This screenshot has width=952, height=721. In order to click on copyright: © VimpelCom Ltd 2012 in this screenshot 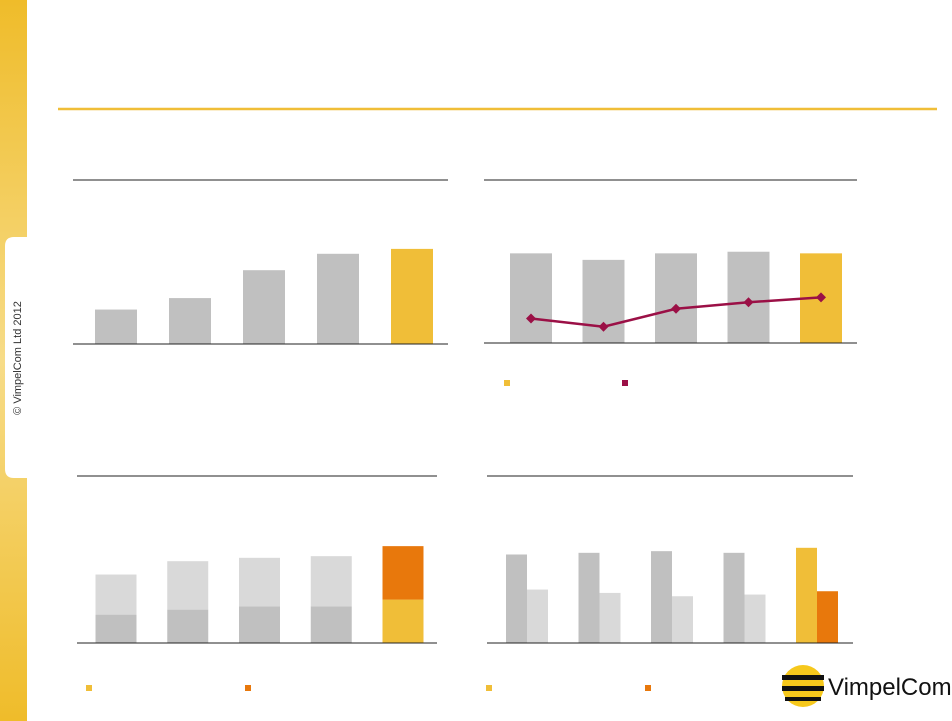, I will do `click(18, 358)`.